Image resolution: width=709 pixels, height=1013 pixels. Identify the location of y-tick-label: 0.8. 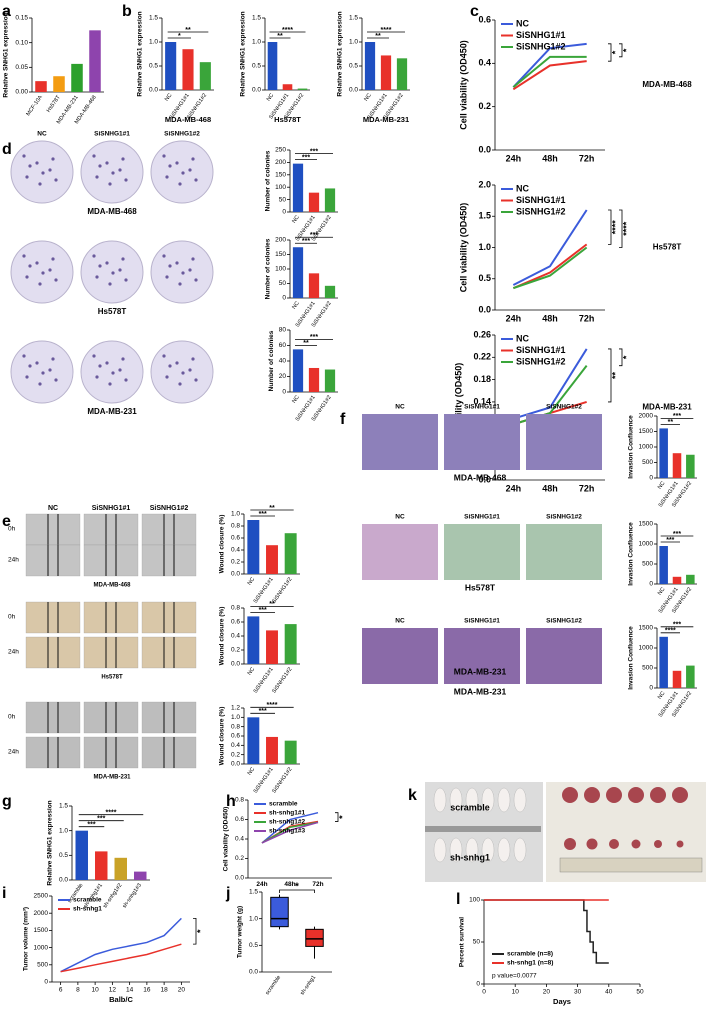
(235, 726).